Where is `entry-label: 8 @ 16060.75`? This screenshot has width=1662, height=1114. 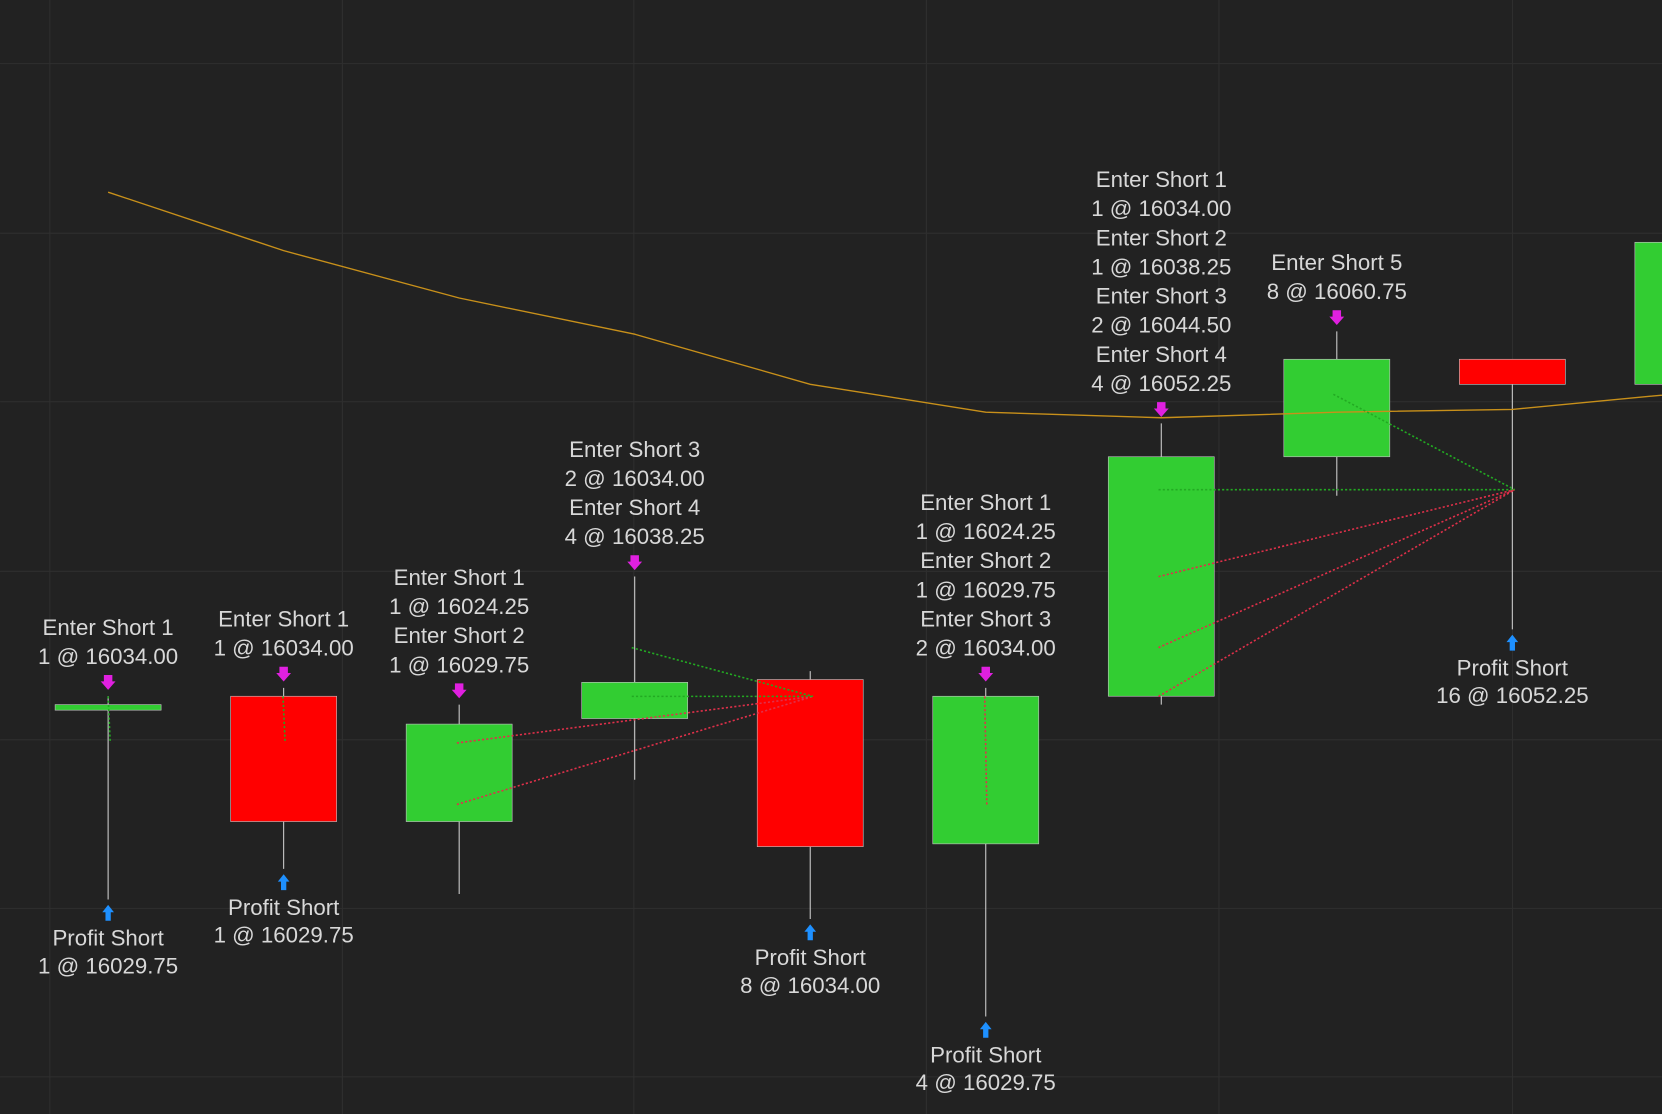
entry-label: 8 @ 16060.75 is located at coordinates (1337, 291).